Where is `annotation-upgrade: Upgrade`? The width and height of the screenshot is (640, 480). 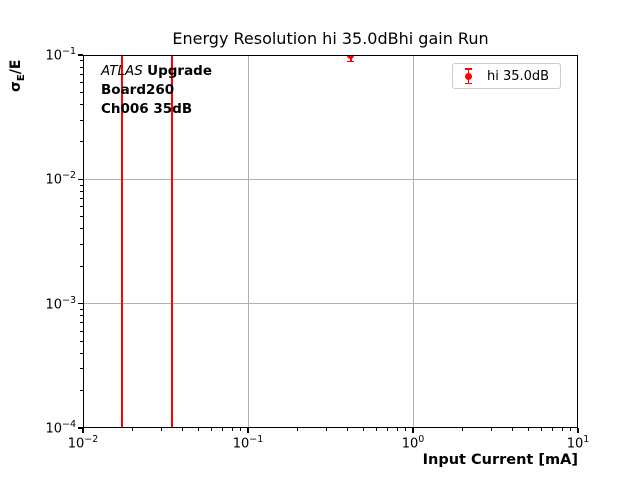 annotation-upgrade: Upgrade is located at coordinates (180, 71).